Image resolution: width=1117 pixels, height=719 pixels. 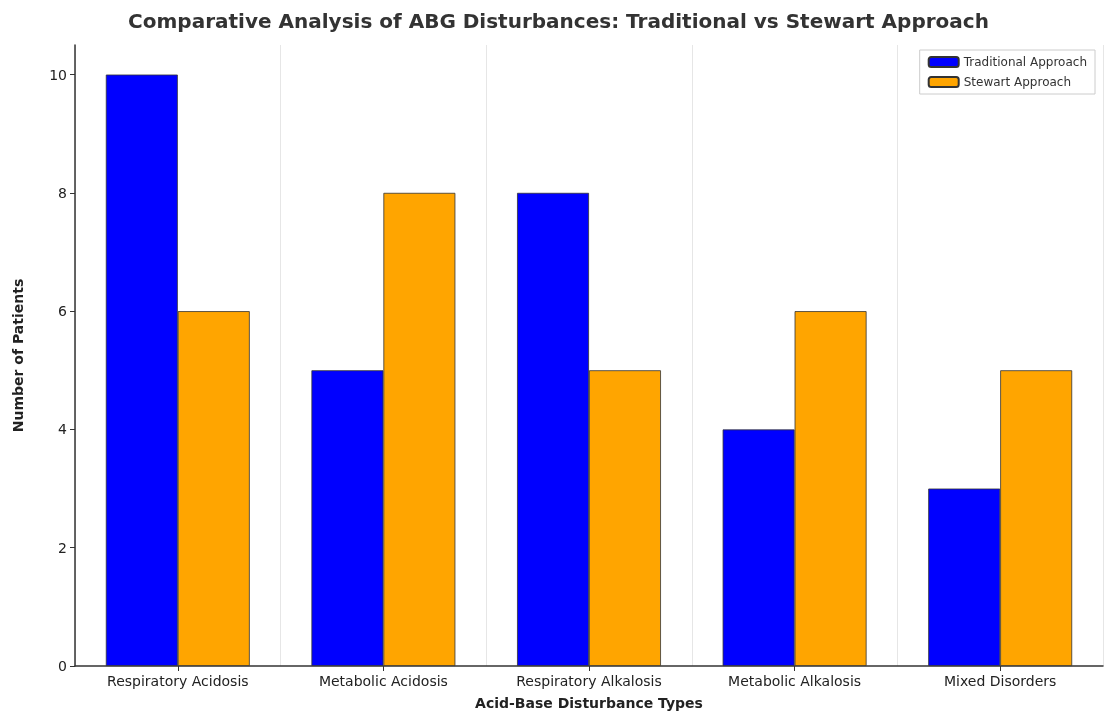 I want to click on x-tick-label: Metabolic Alkalosis, so click(x=795, y=681).